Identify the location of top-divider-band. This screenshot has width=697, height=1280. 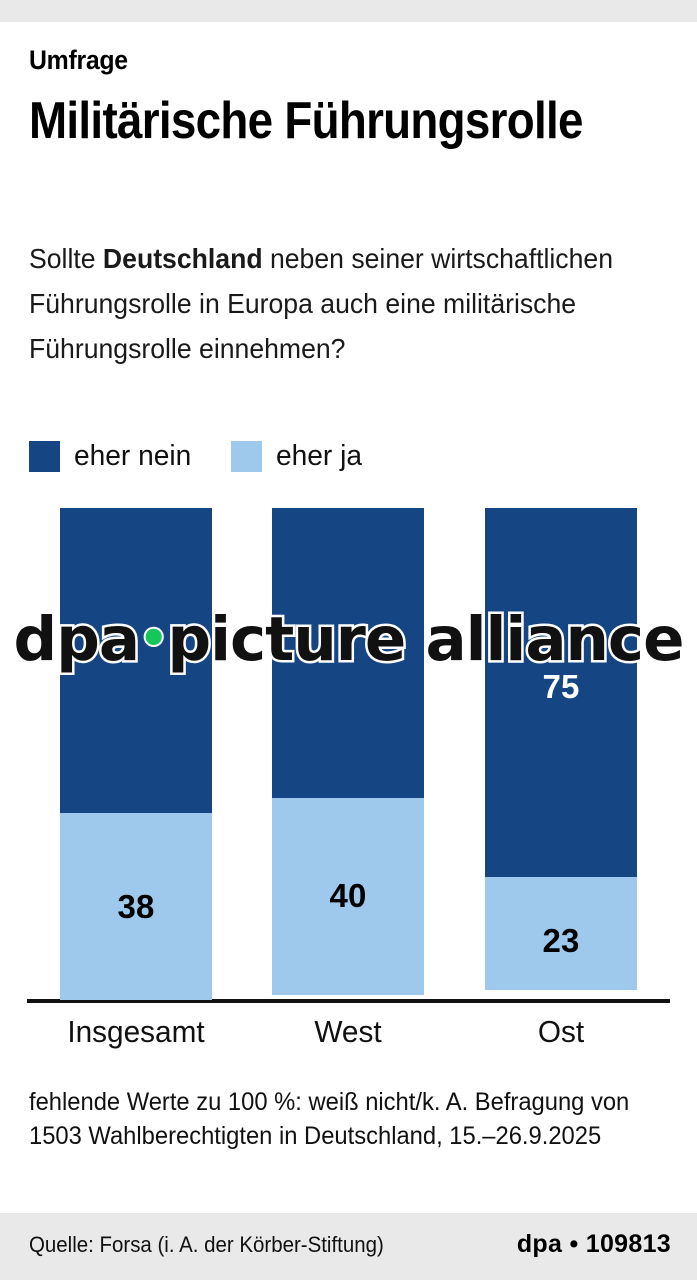
(348, 11).